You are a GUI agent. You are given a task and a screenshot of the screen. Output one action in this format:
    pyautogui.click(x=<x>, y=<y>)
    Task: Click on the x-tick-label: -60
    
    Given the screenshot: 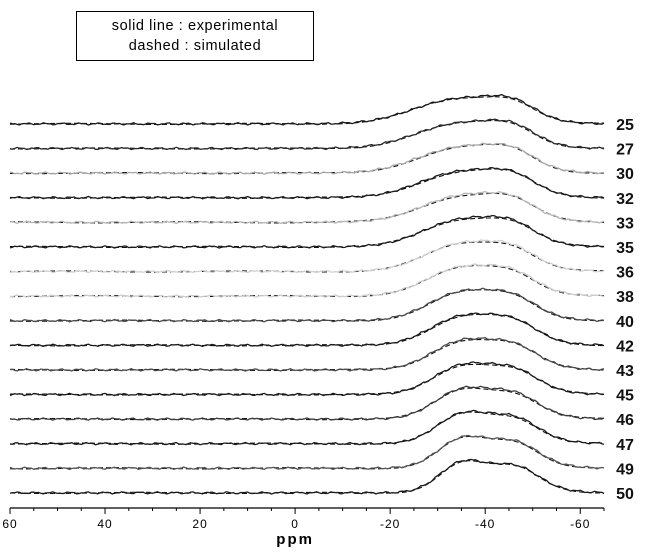 What is the action you would take?
    pyautogui.click(x=580, y=524)
    